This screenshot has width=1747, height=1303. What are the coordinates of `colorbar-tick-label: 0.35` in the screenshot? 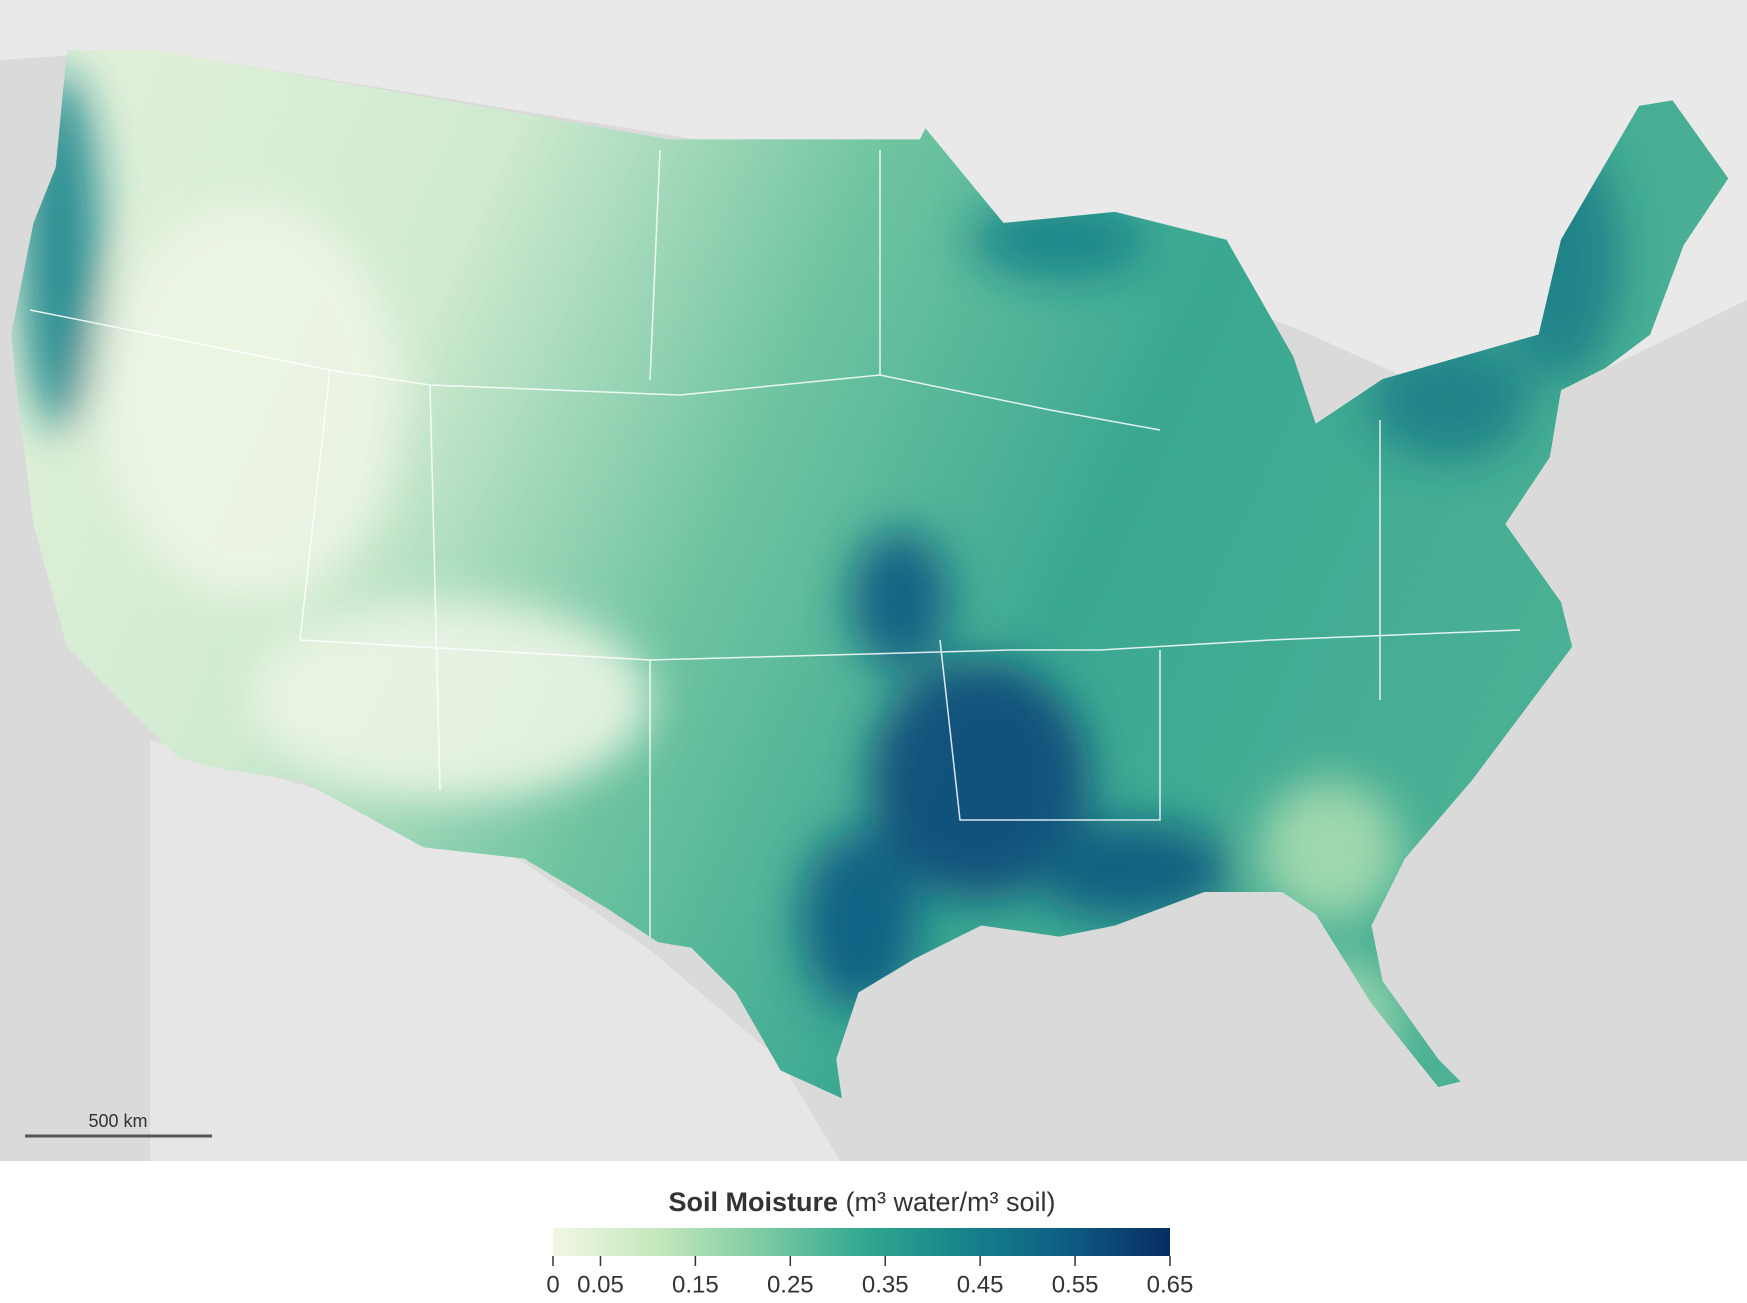 It's located at (885, 1284).